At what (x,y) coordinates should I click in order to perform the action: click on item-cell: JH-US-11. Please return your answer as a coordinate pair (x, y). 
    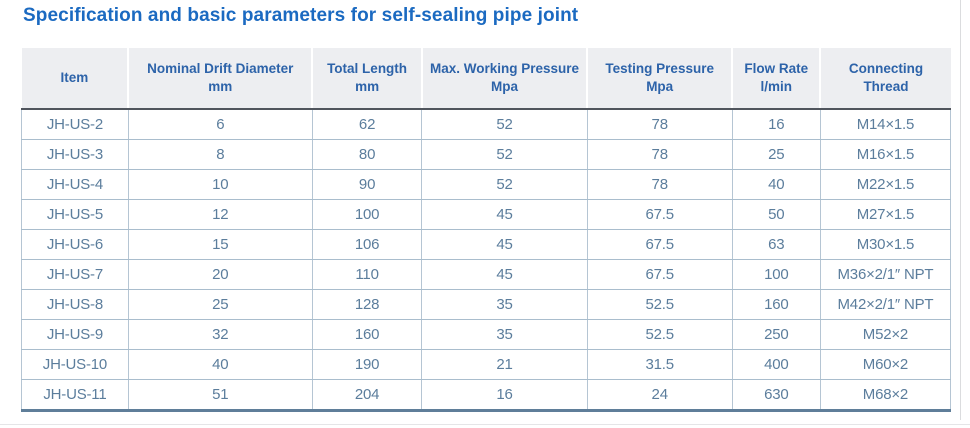
    Looking at the image, I should click on (75, 395).